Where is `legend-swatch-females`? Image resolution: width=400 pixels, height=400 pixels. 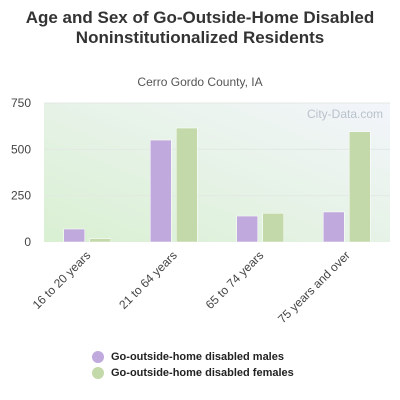
legend-swatch-females is located at coordinates (98, 373).